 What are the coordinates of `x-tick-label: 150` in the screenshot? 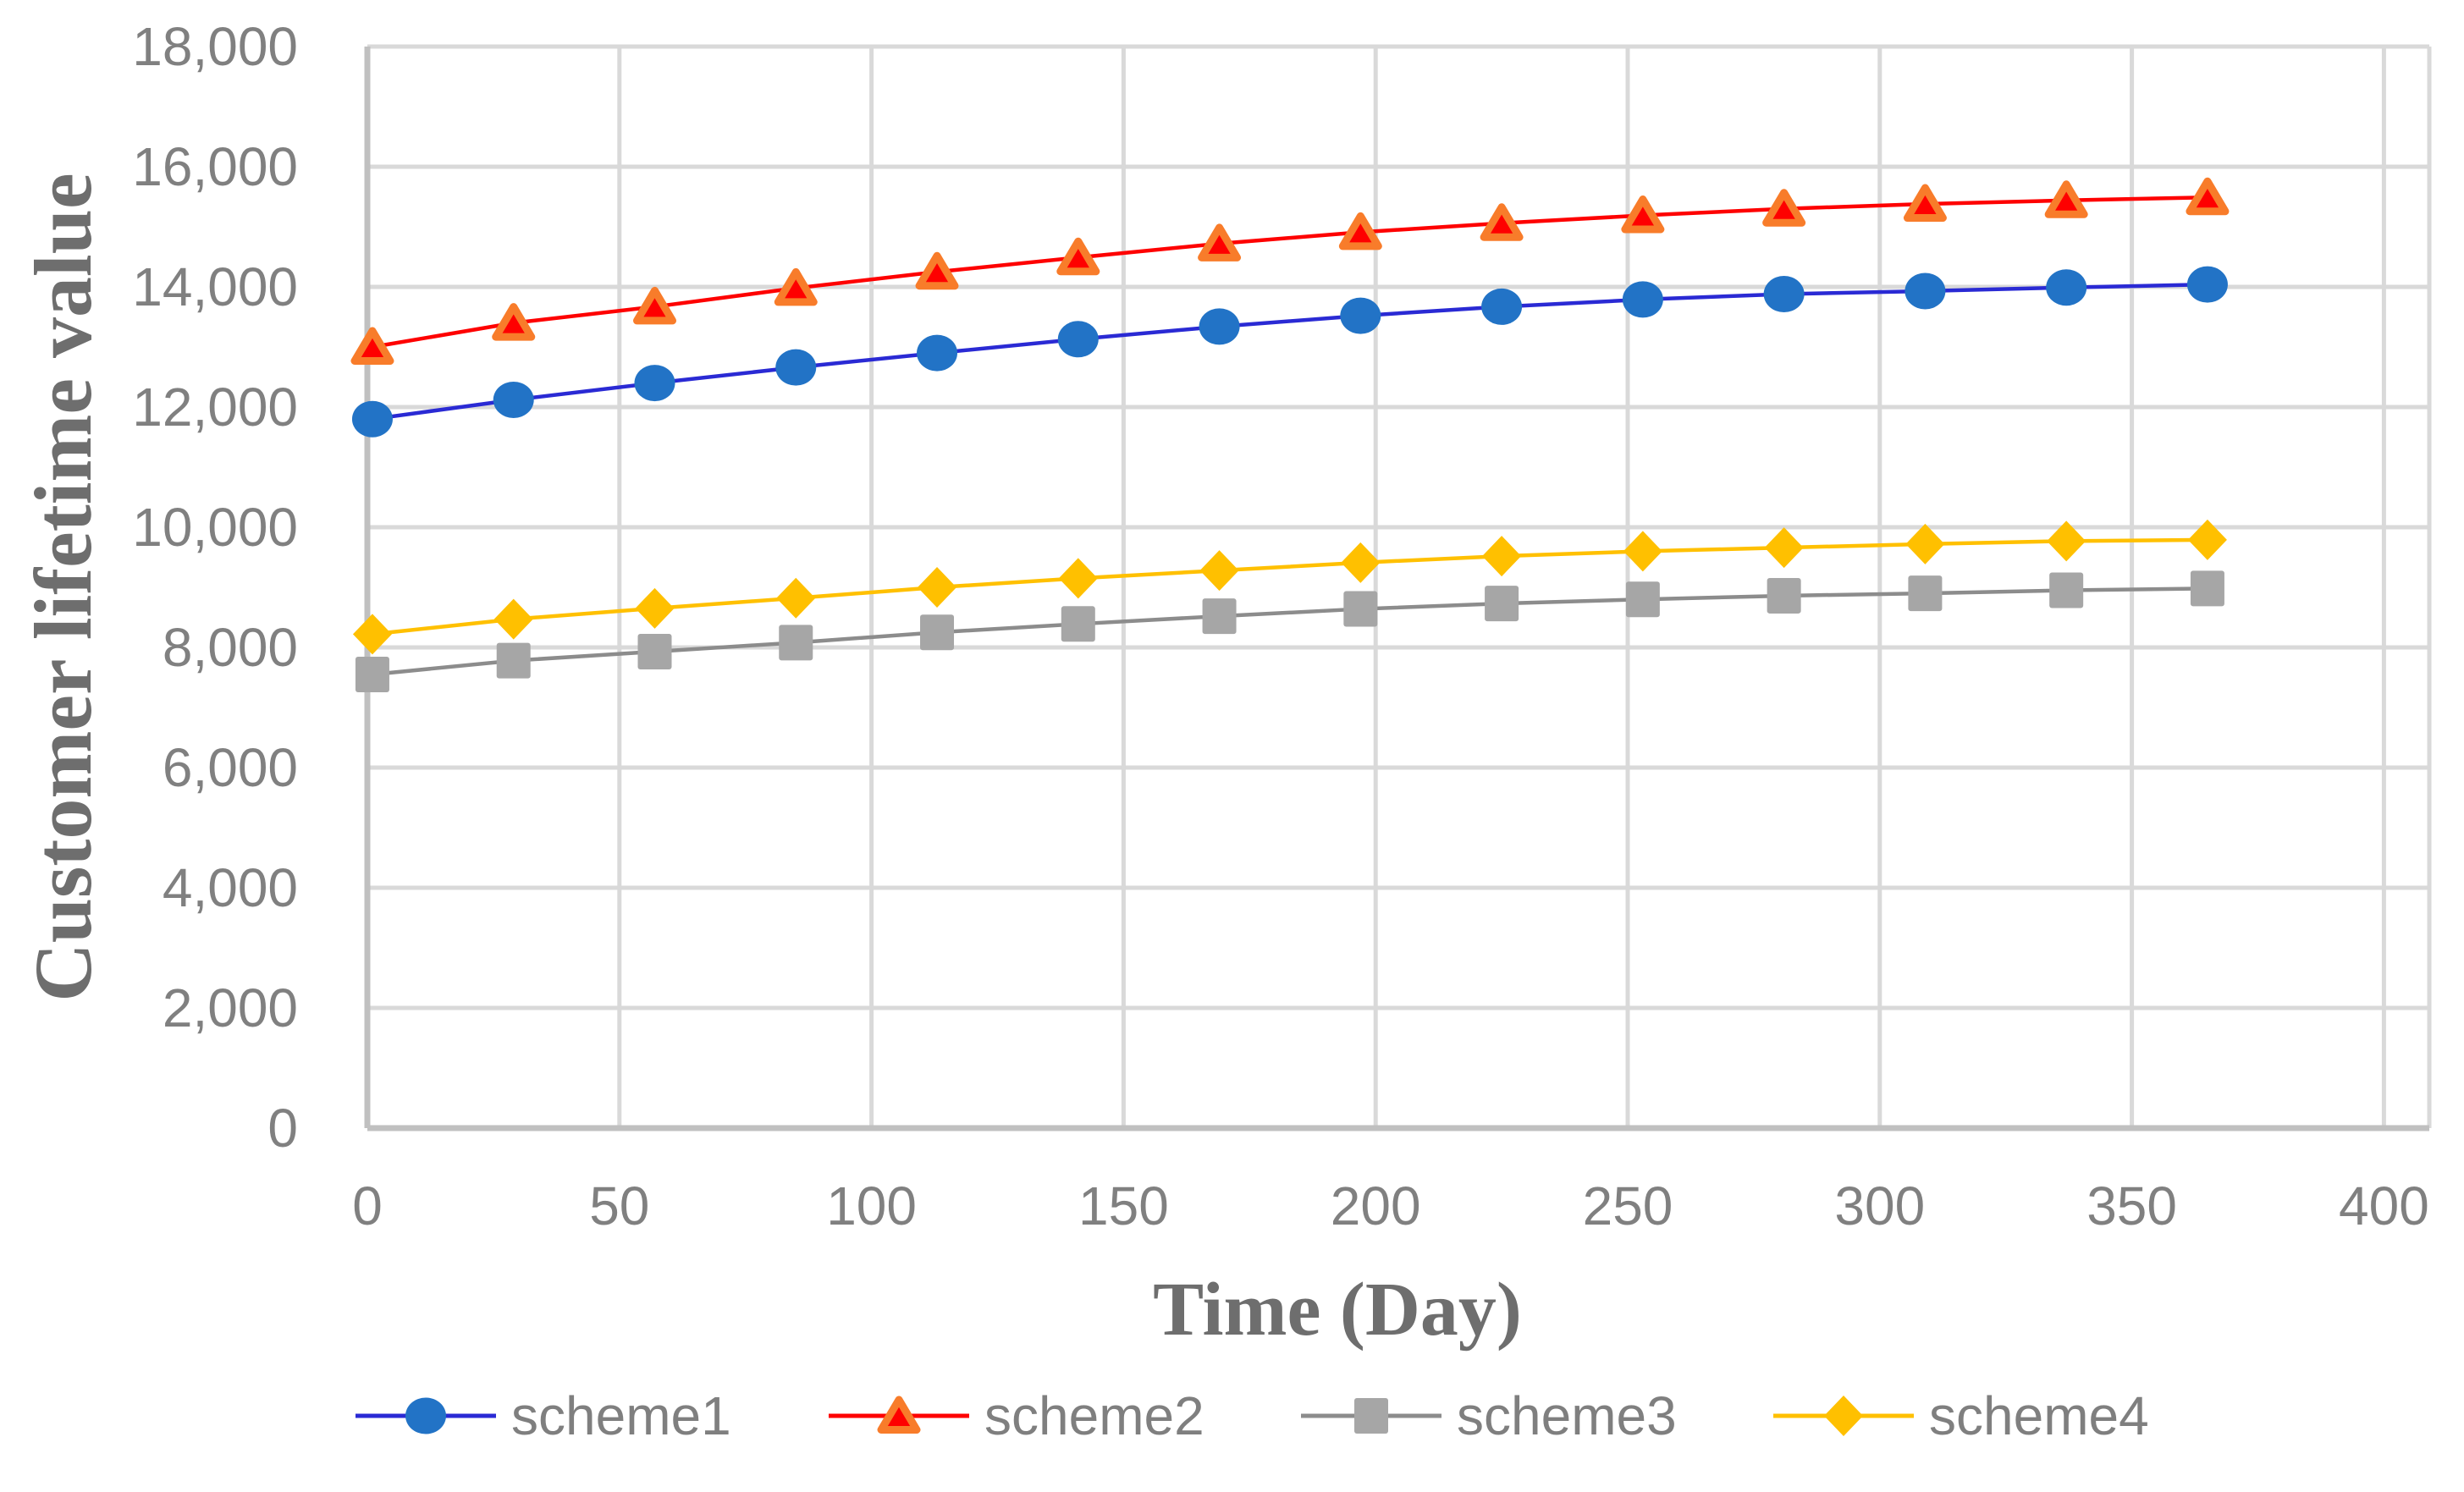 It's located at (1123, 1205).